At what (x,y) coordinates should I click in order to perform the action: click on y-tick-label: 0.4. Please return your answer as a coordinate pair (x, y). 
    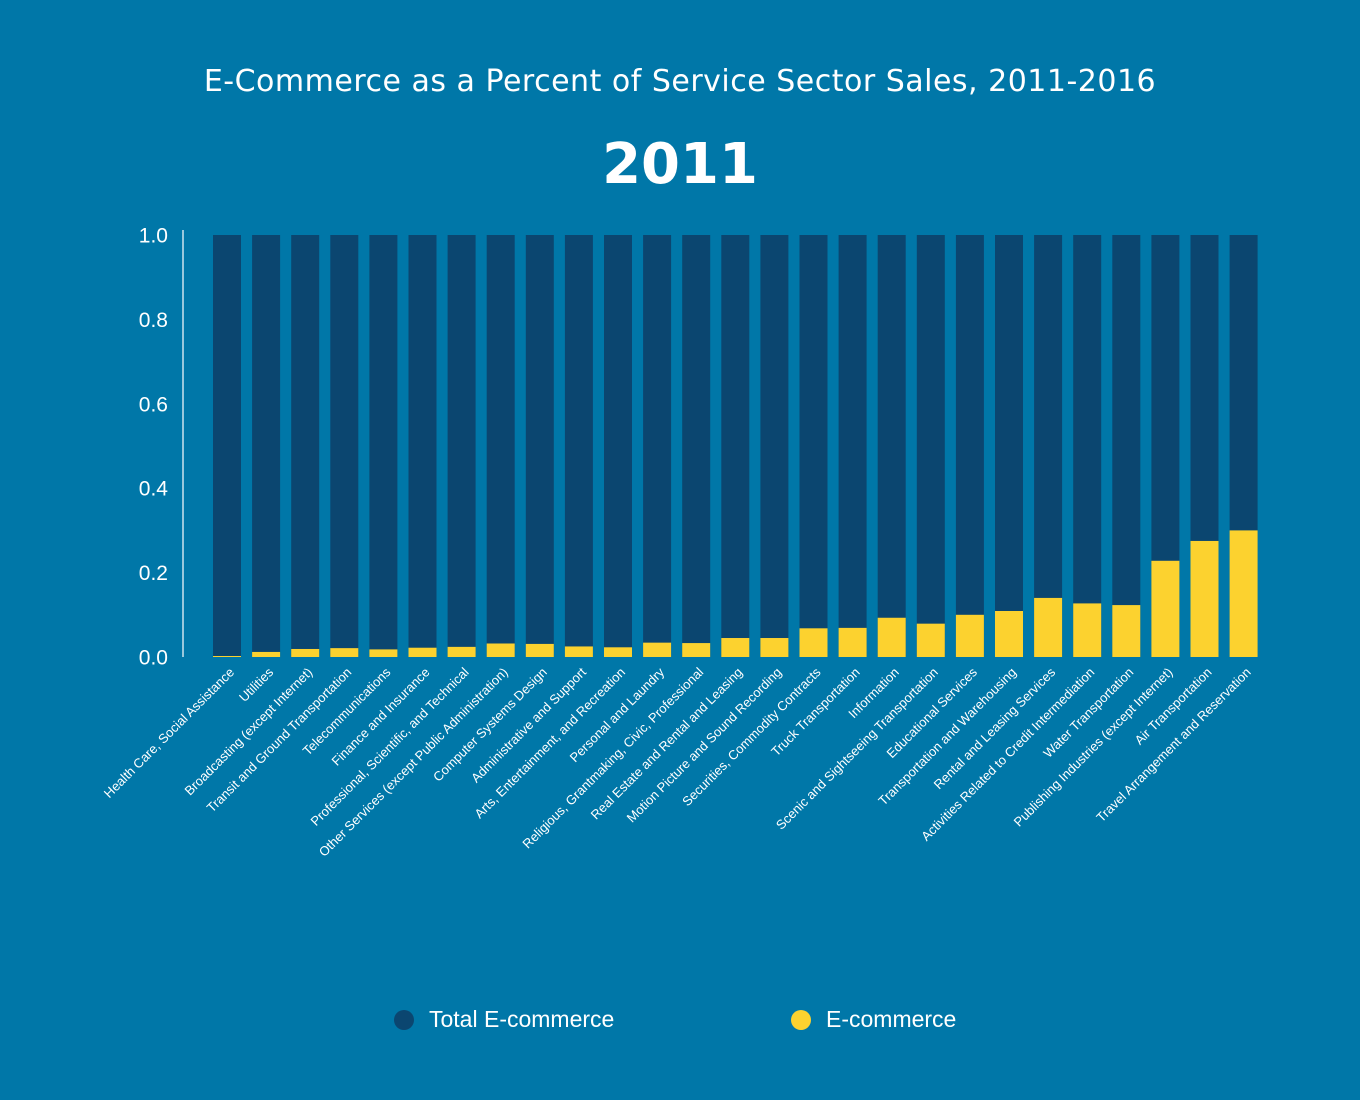
    Looking at the image, I should click on (154, 489).